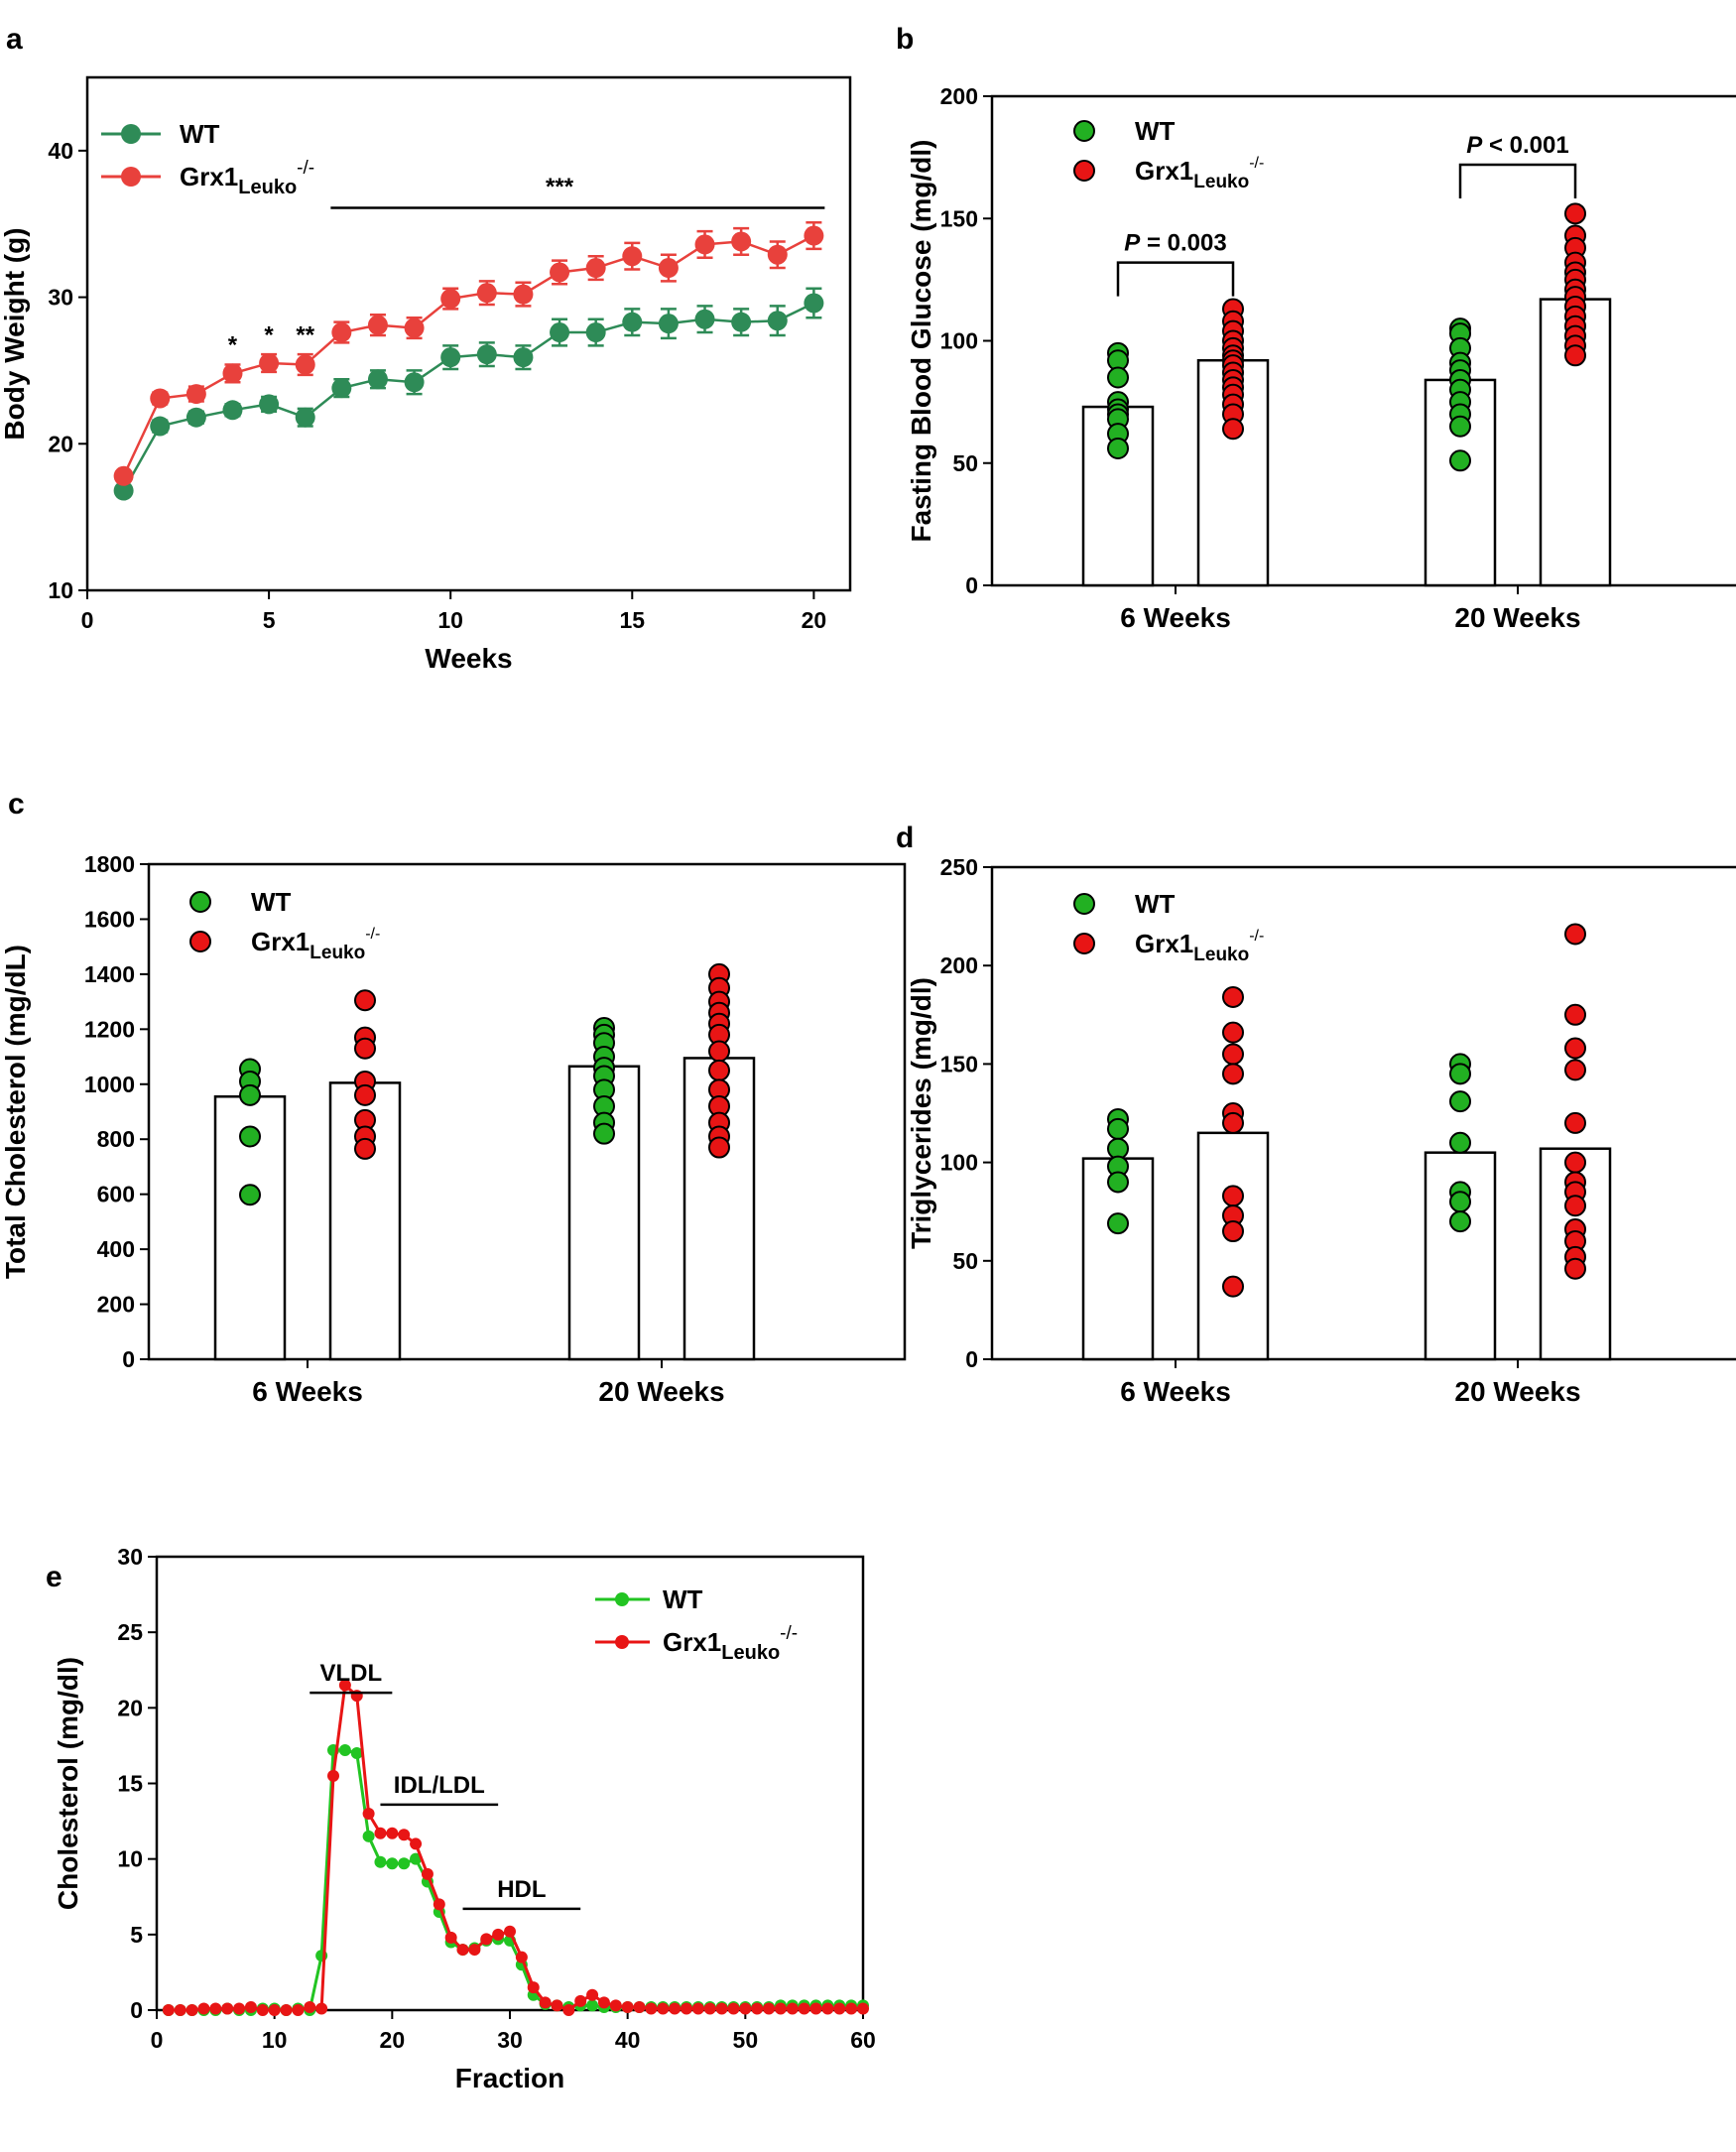 Image resolution: width=1736 pixels, height=2152 pixels. Describe the element at coordinates (521, 1889) in the screenshot. I see `region-label: HDL` at that location.